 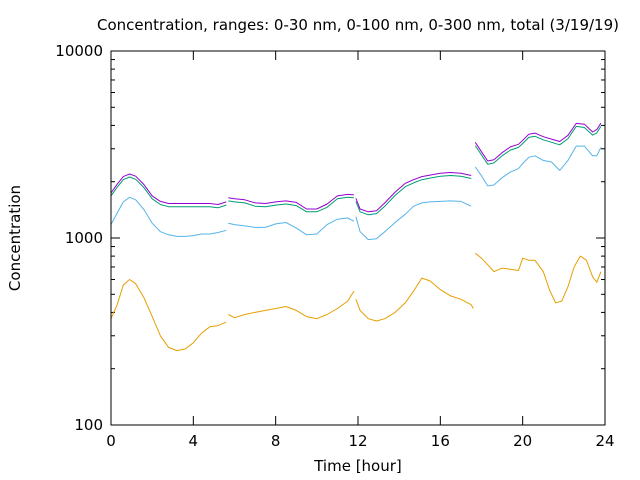 What do you see at coordinates (111, 441) in the screenshot?
I see `x-tick-label: 0` at bounding box center [111, 441].